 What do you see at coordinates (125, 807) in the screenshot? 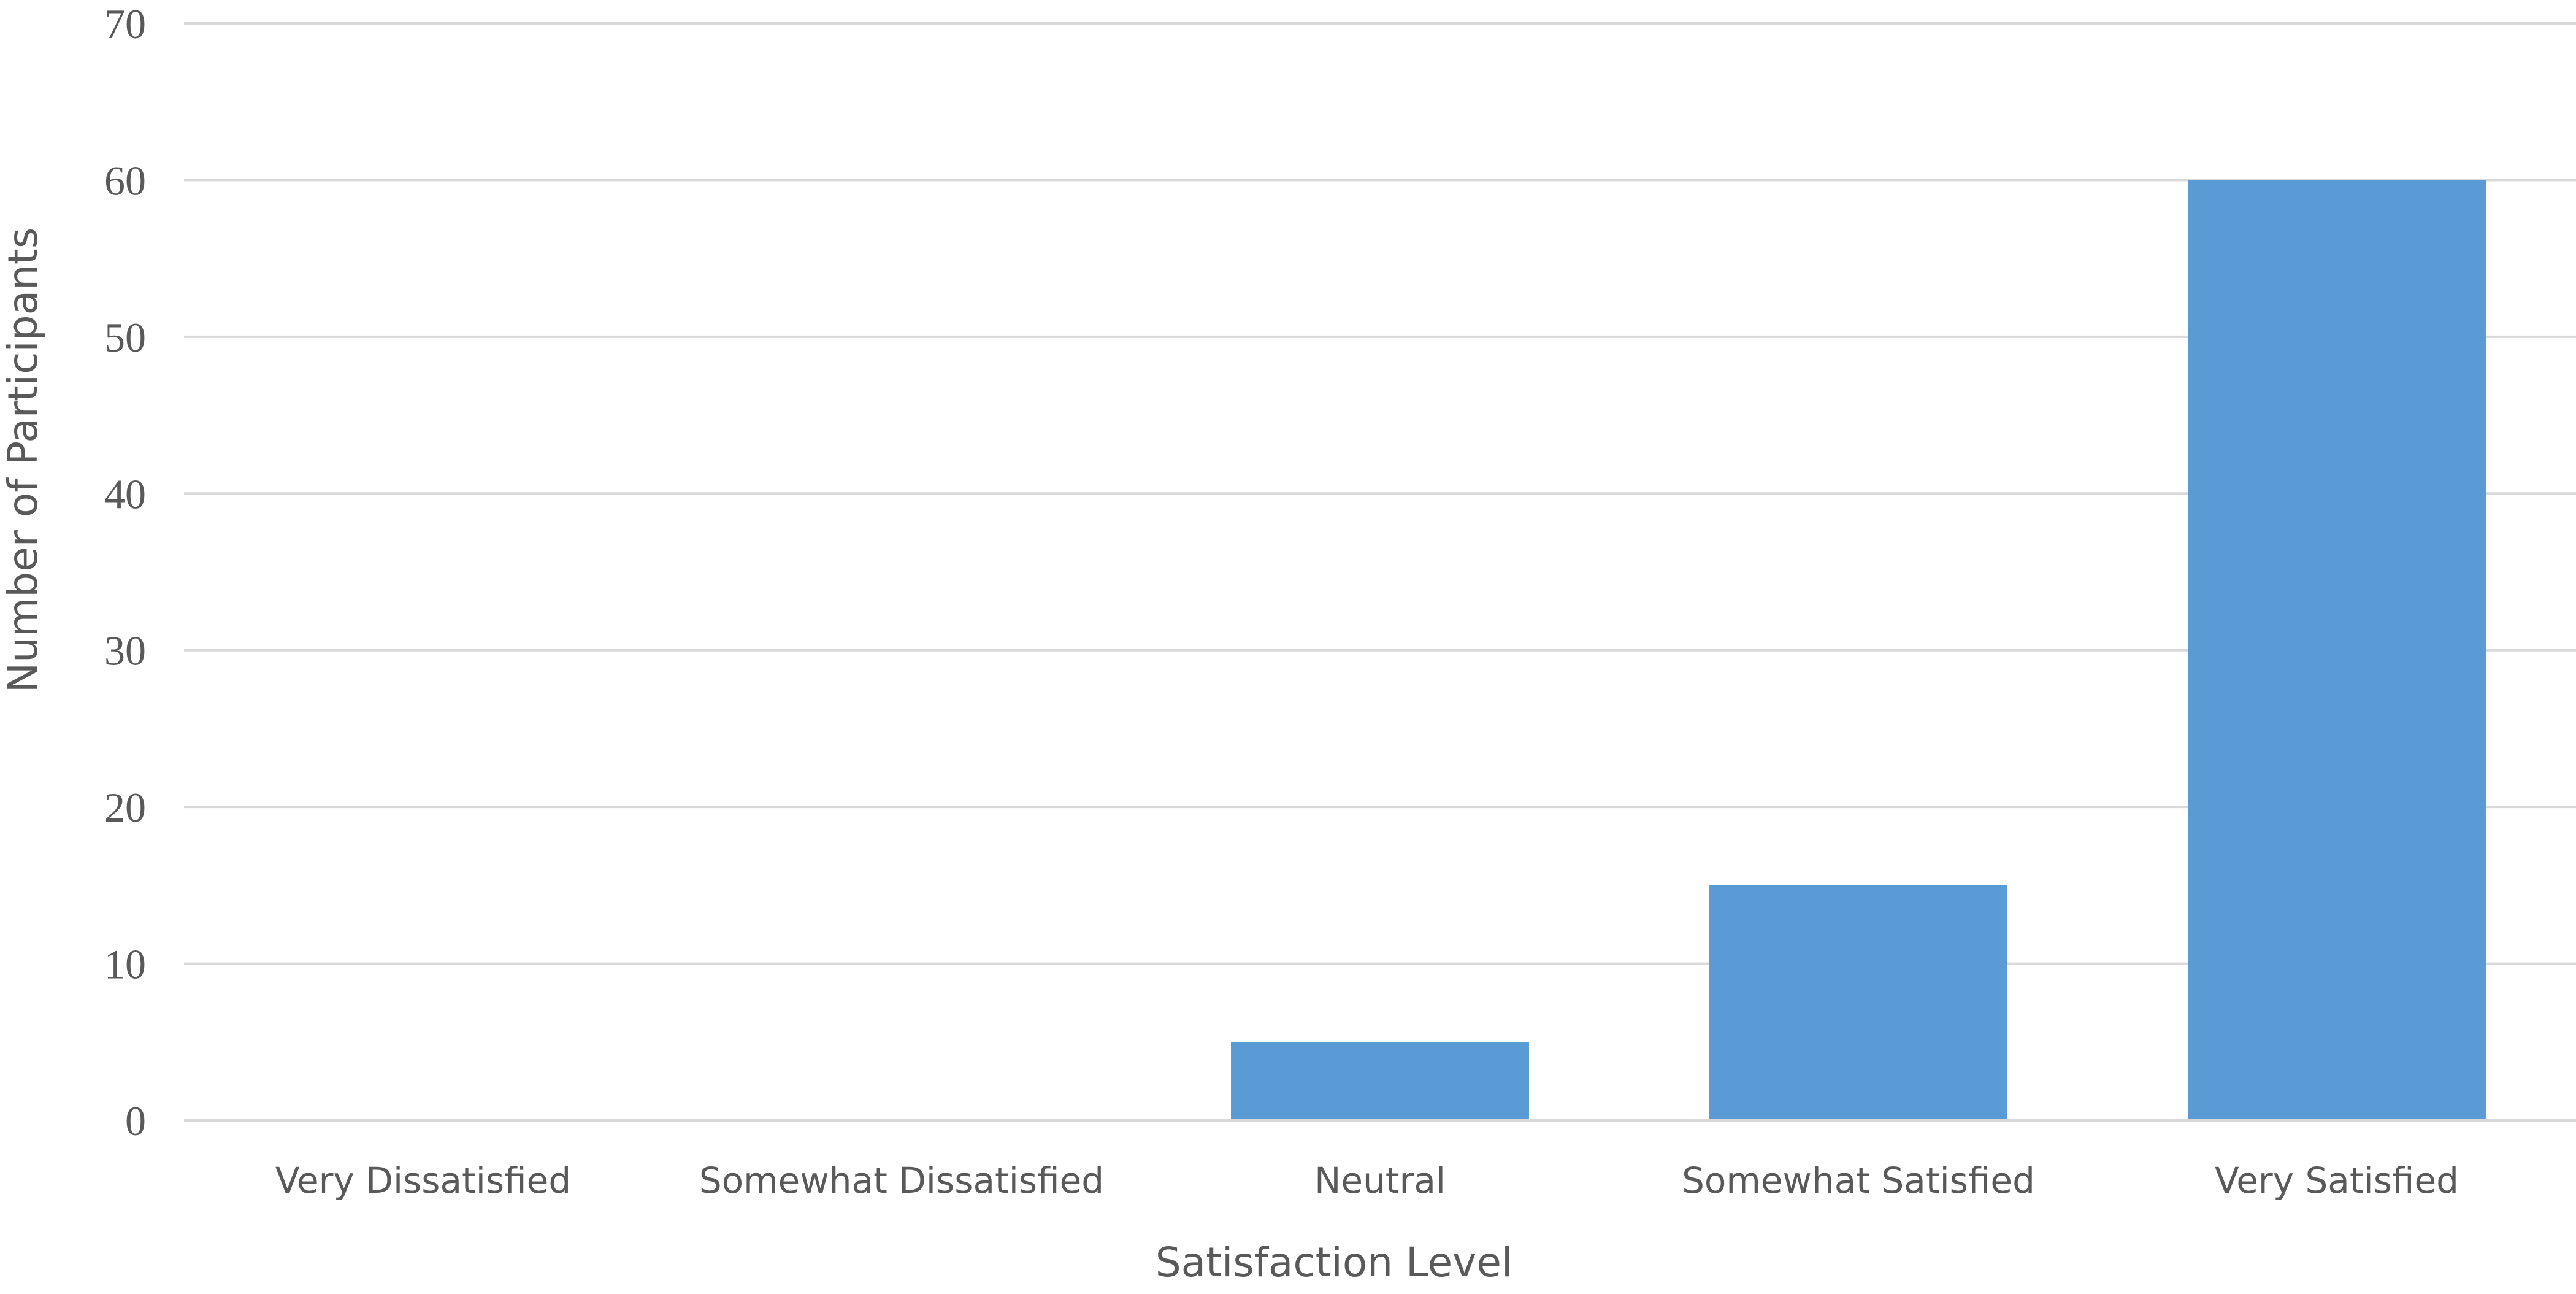
I see `y-tick-label-20: 20` at bounding box center [125, 807].